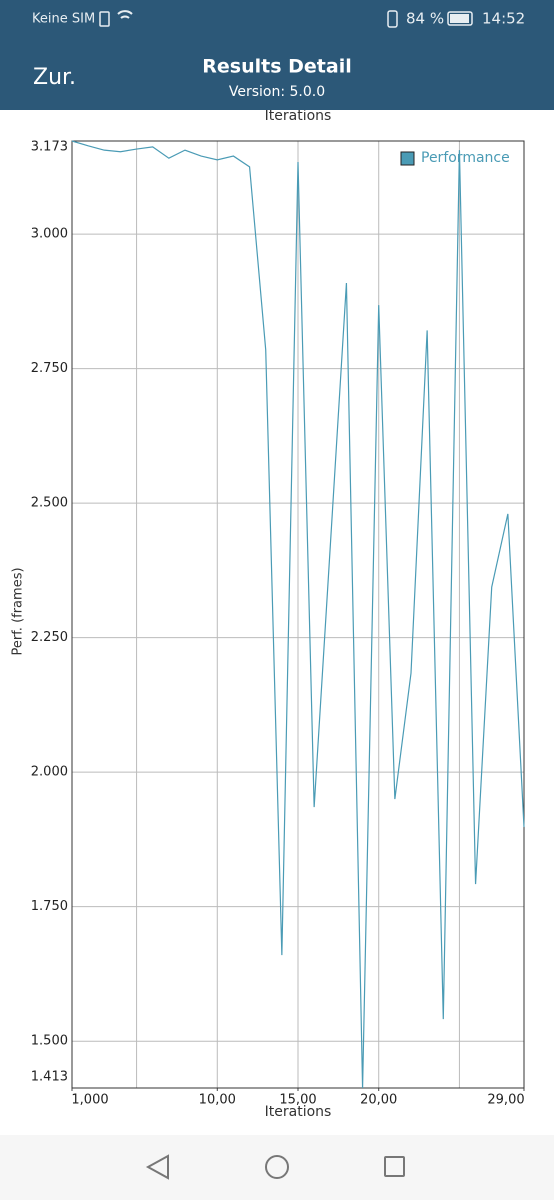  What do you see at coordinates (298, 116) in the screenshot?
I see `x2-axis-label: Iterations` at bounding box center [298, 116].